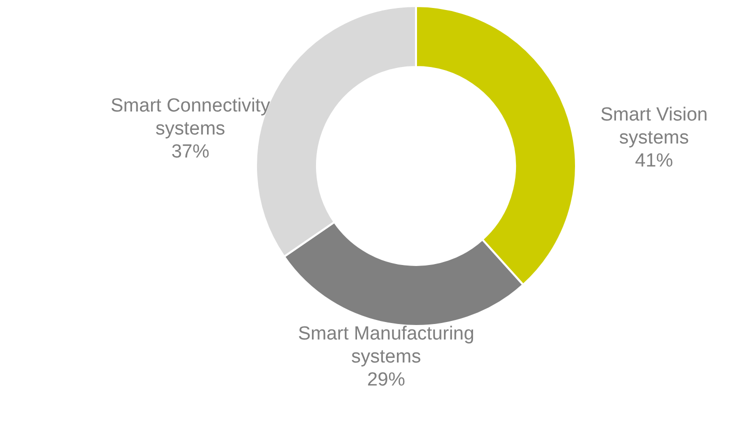 Image resolution: width=753 pixels, height=431 pixels. What do you see at coordinates (386, 380) in the screenshot?
I see `data-label: 29%` at bounding box center [386, 380].